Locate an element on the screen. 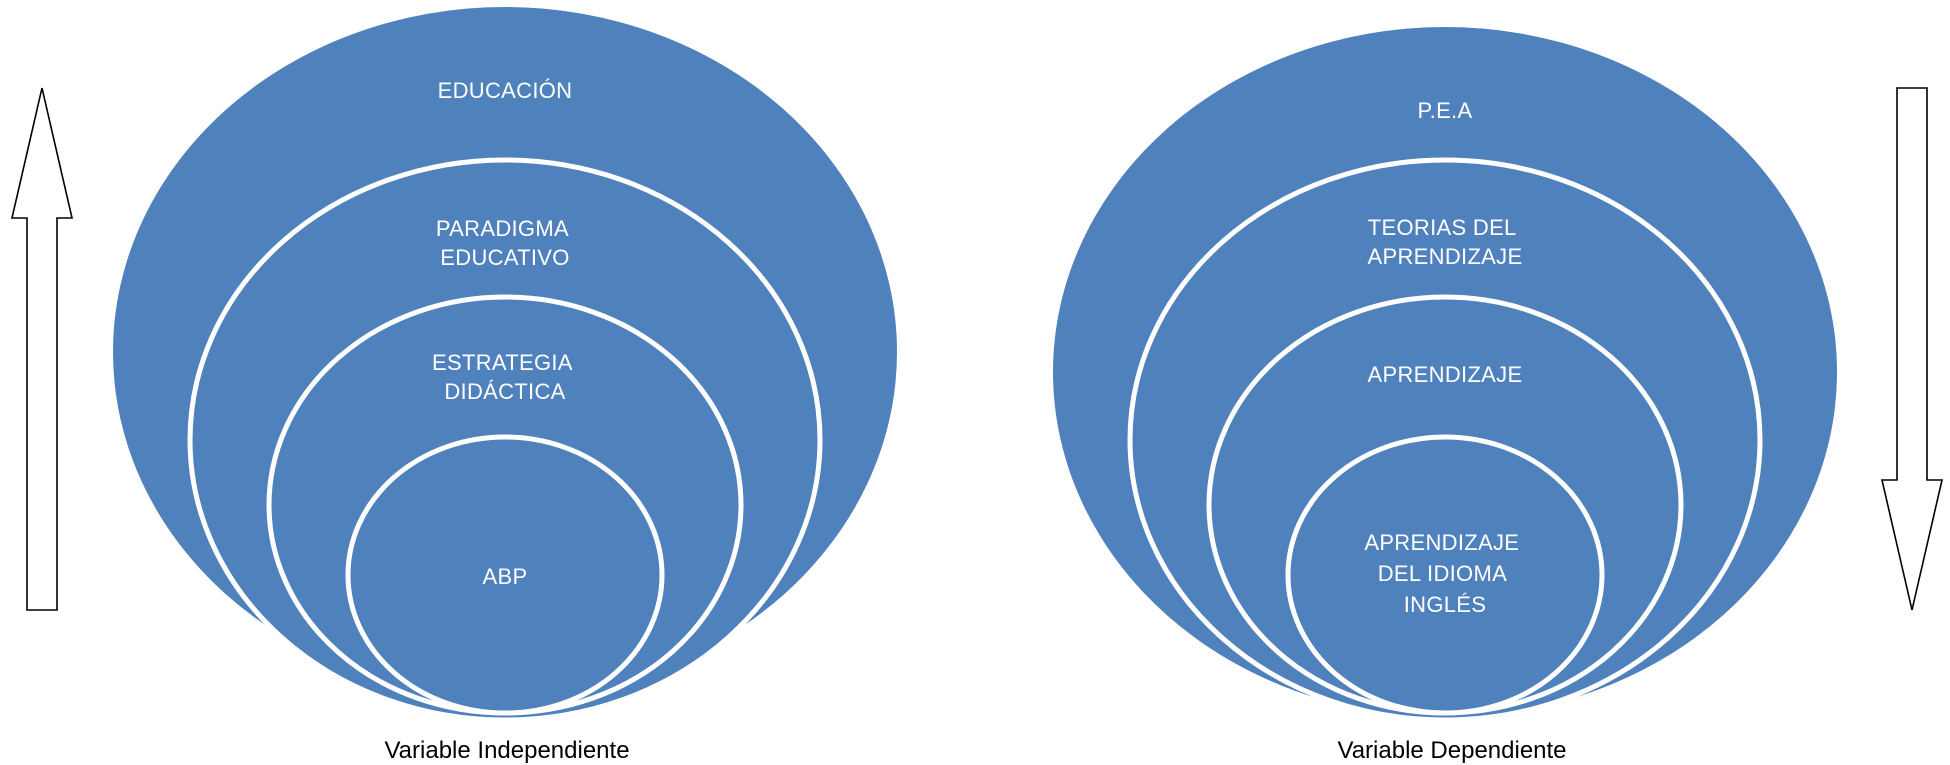 This screenshot has height=765, width=1950. level-4-label: APRENDIZAJE DEL IDIOMA INGLÉS is located at coordinates (1444, 573).